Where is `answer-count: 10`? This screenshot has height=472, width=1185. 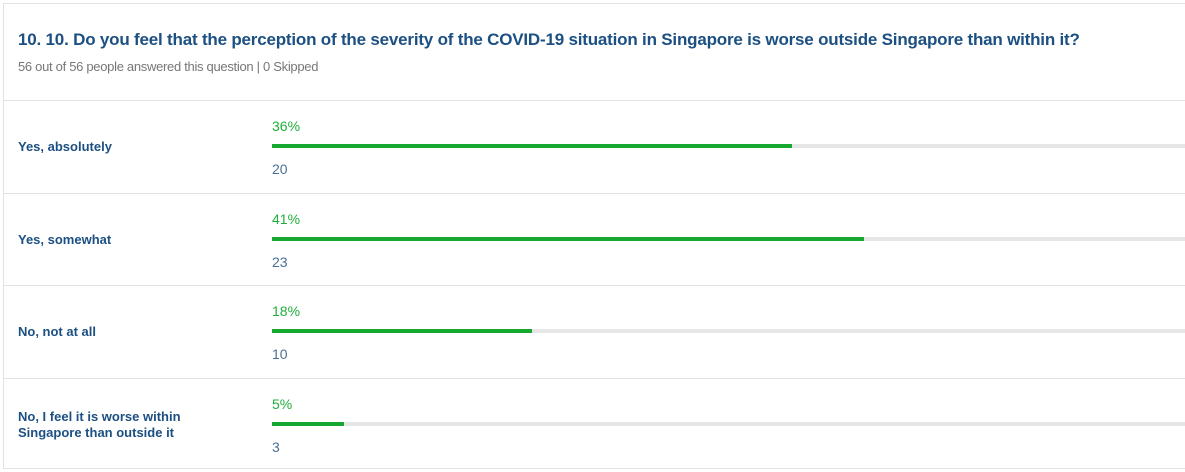
answer-count: 10 is located at coordinates (280, 354).